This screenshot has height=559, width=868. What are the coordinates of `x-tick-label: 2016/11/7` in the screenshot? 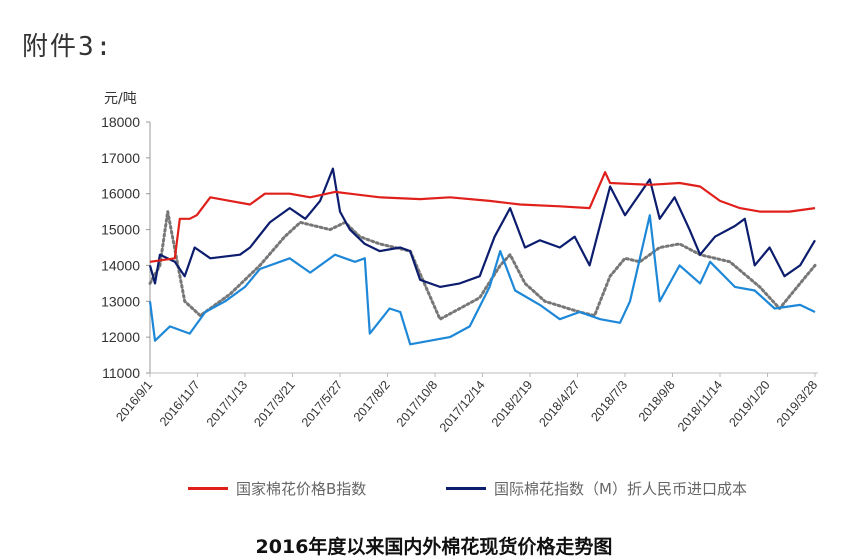 It's located at (180, 403).